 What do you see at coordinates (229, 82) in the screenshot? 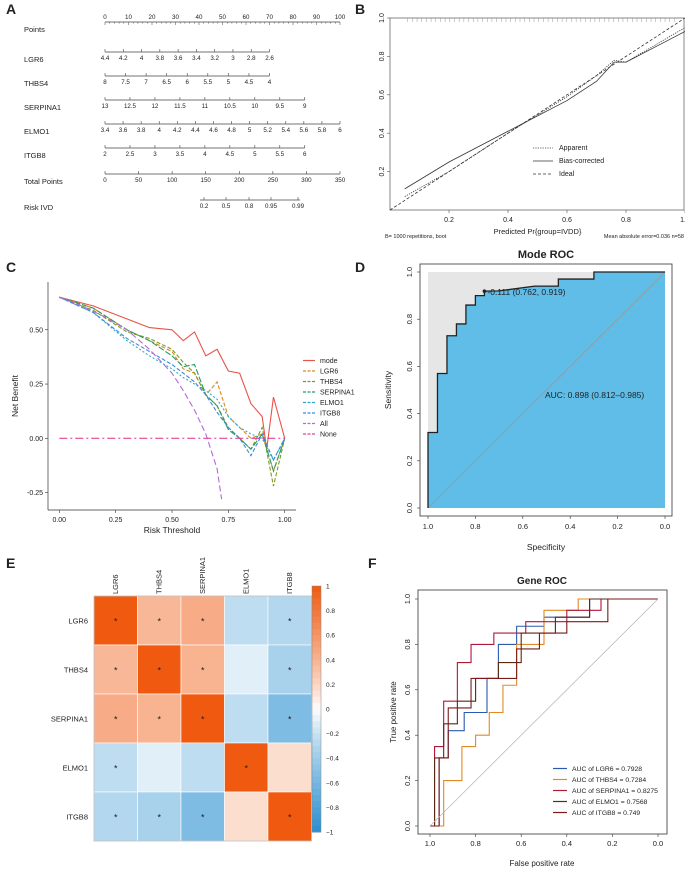
I see `nomogram-tick-label: 5` at bounding box center [229, 82].